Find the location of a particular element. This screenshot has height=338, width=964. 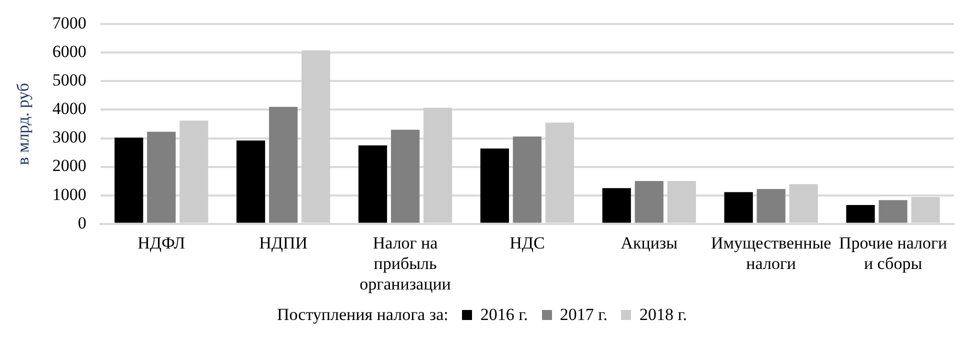

x-tick-label: Акцизы is located at coordinates (649, 242).